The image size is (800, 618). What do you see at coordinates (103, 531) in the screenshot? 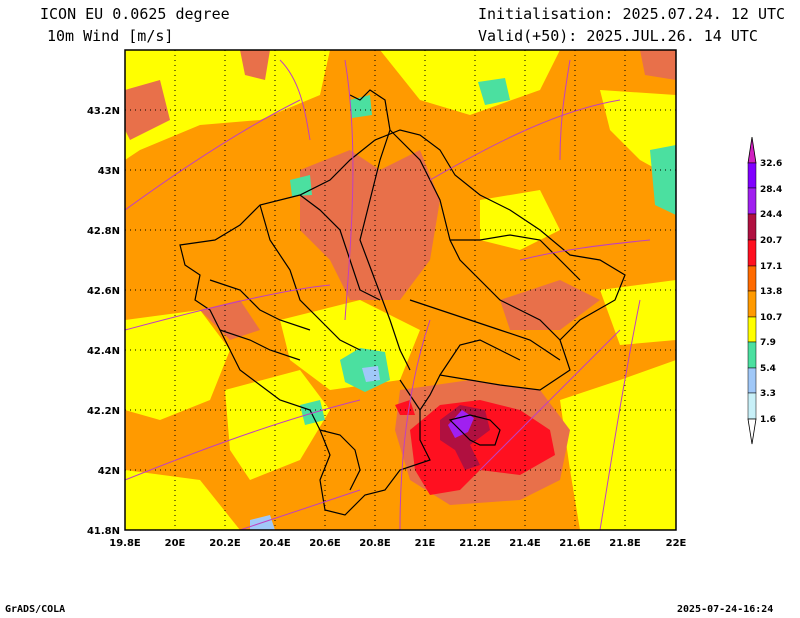
I see `lat-tick: 41.8N` at bounding box center [103, 531].